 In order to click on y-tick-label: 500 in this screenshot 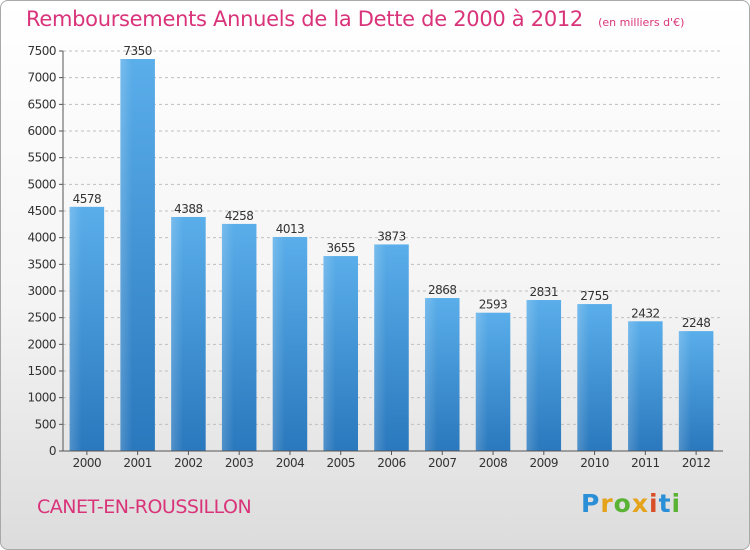, I will do `click(45, 424)`.